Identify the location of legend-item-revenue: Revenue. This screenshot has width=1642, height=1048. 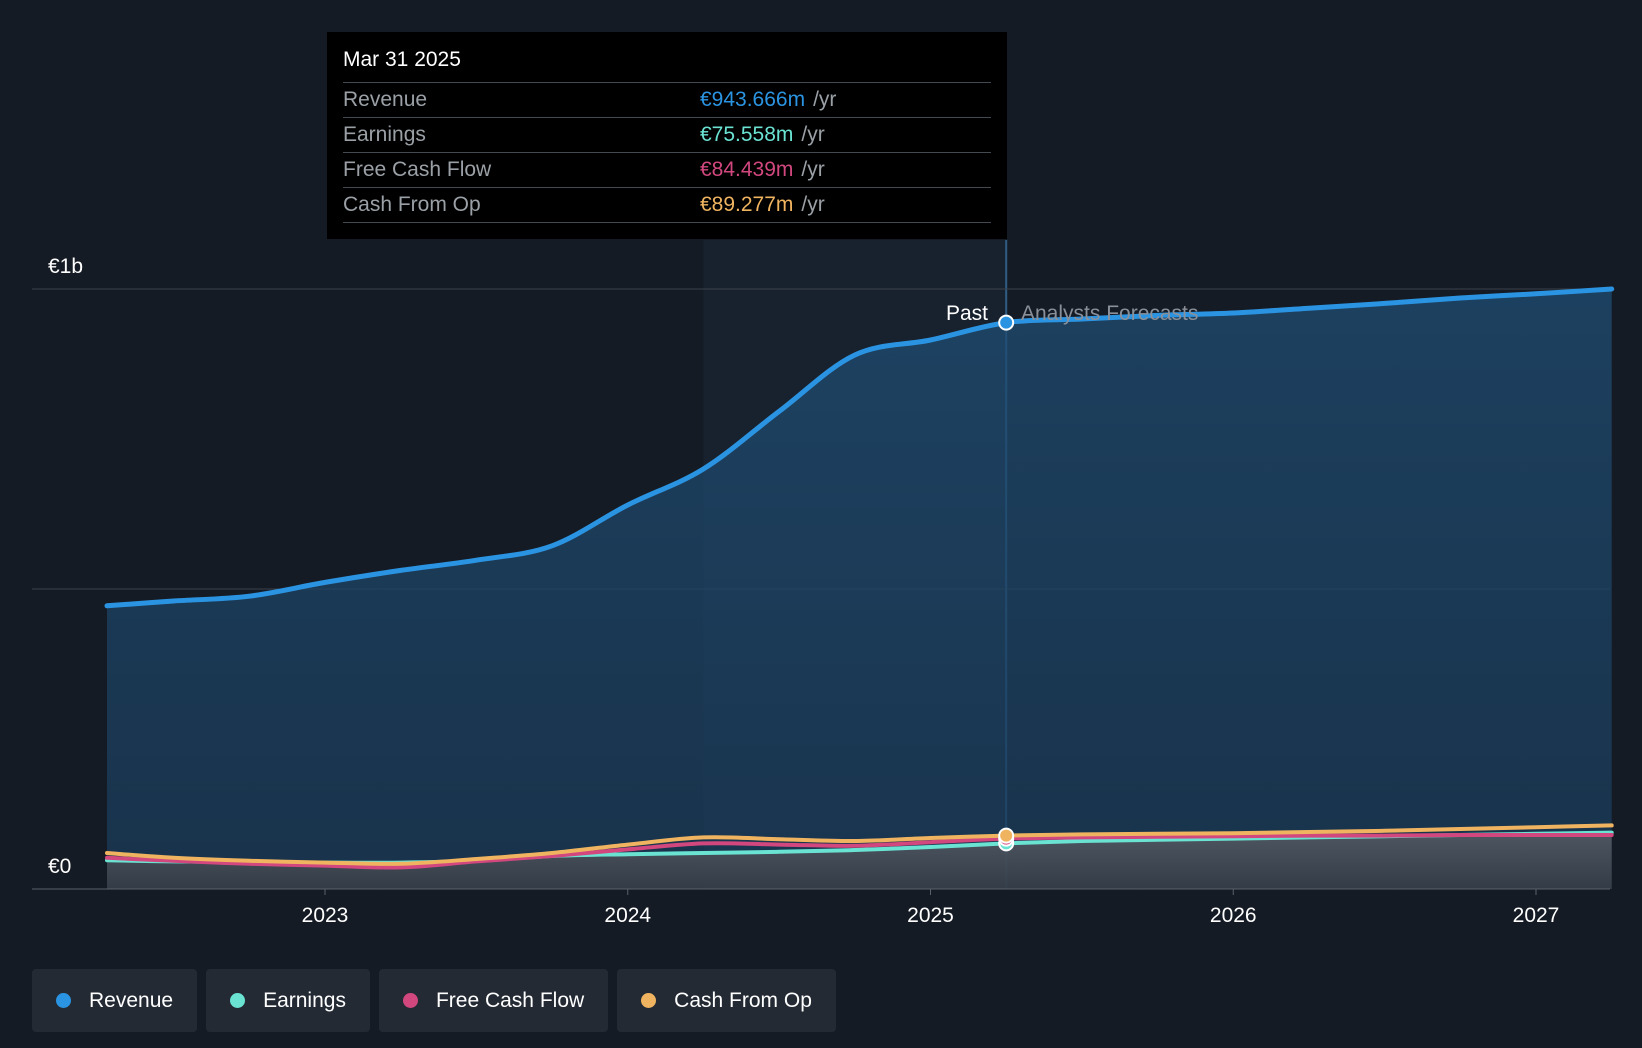
(115, 1000).